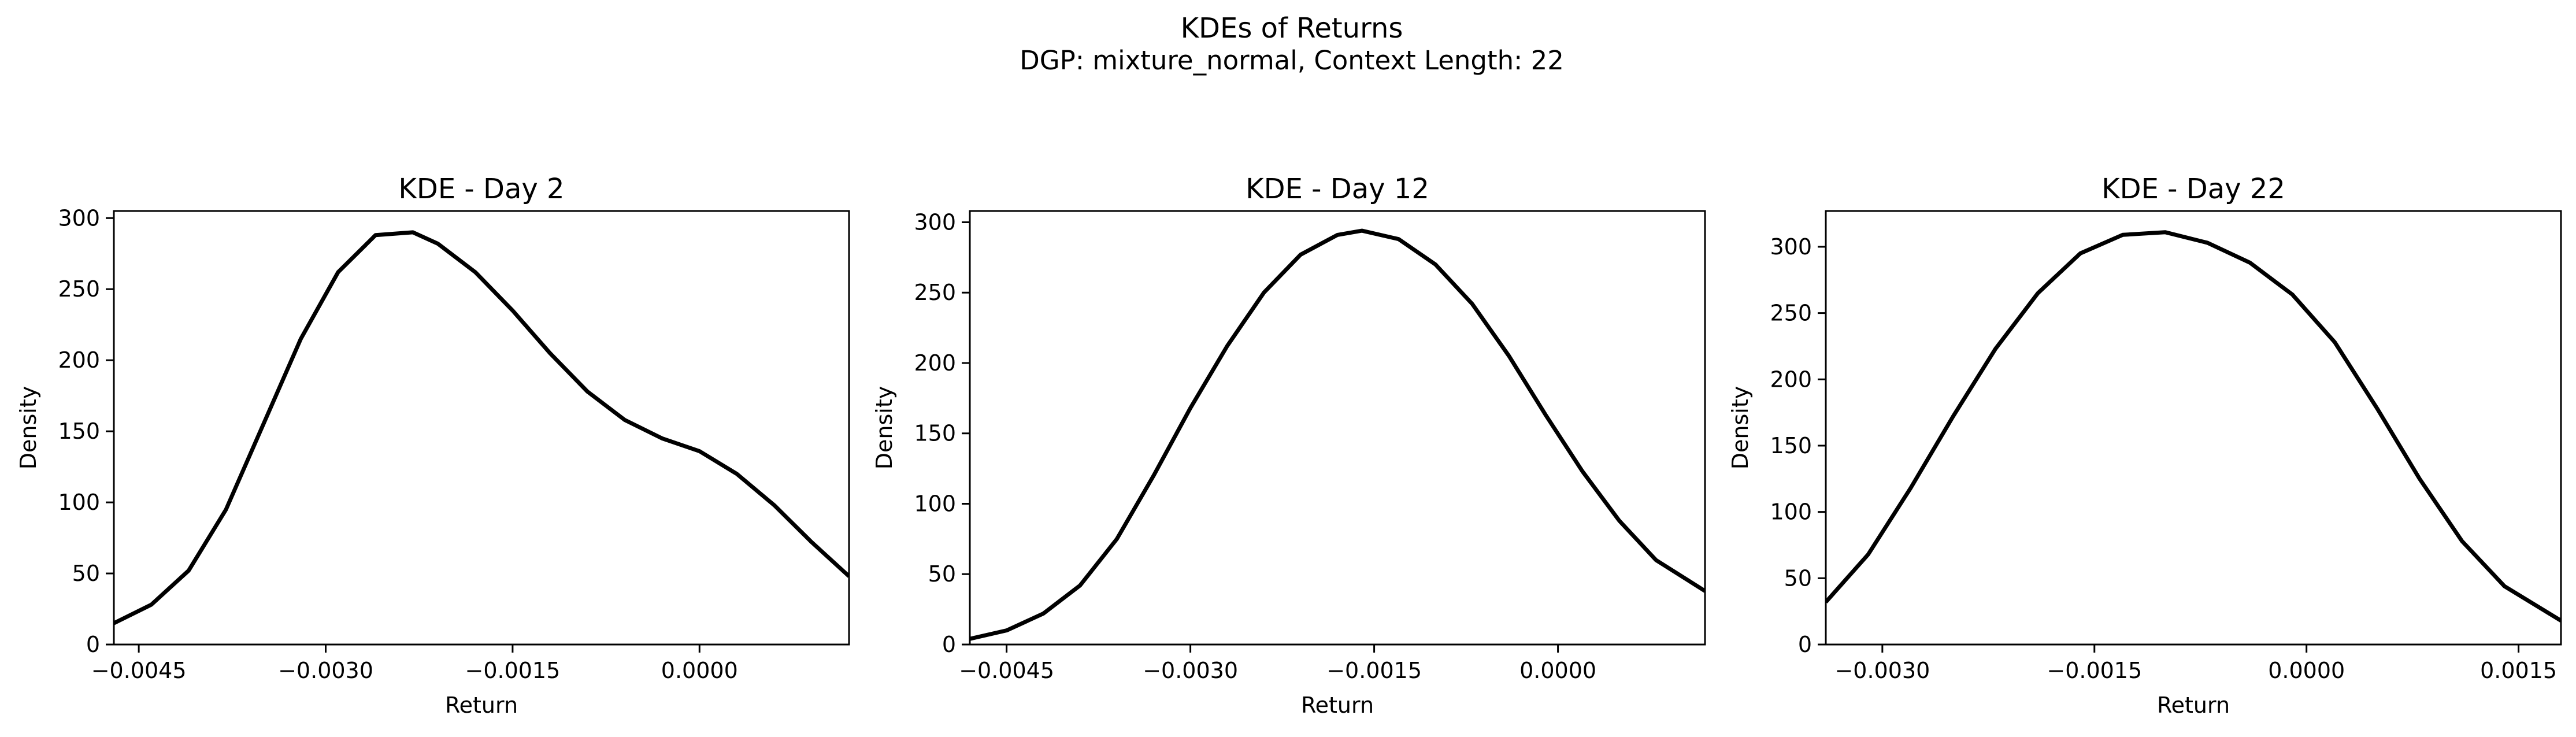  Describe the element at coordinates (481, 705) in the screenshot. I see `chart-1-xlabel: Return` at that location.